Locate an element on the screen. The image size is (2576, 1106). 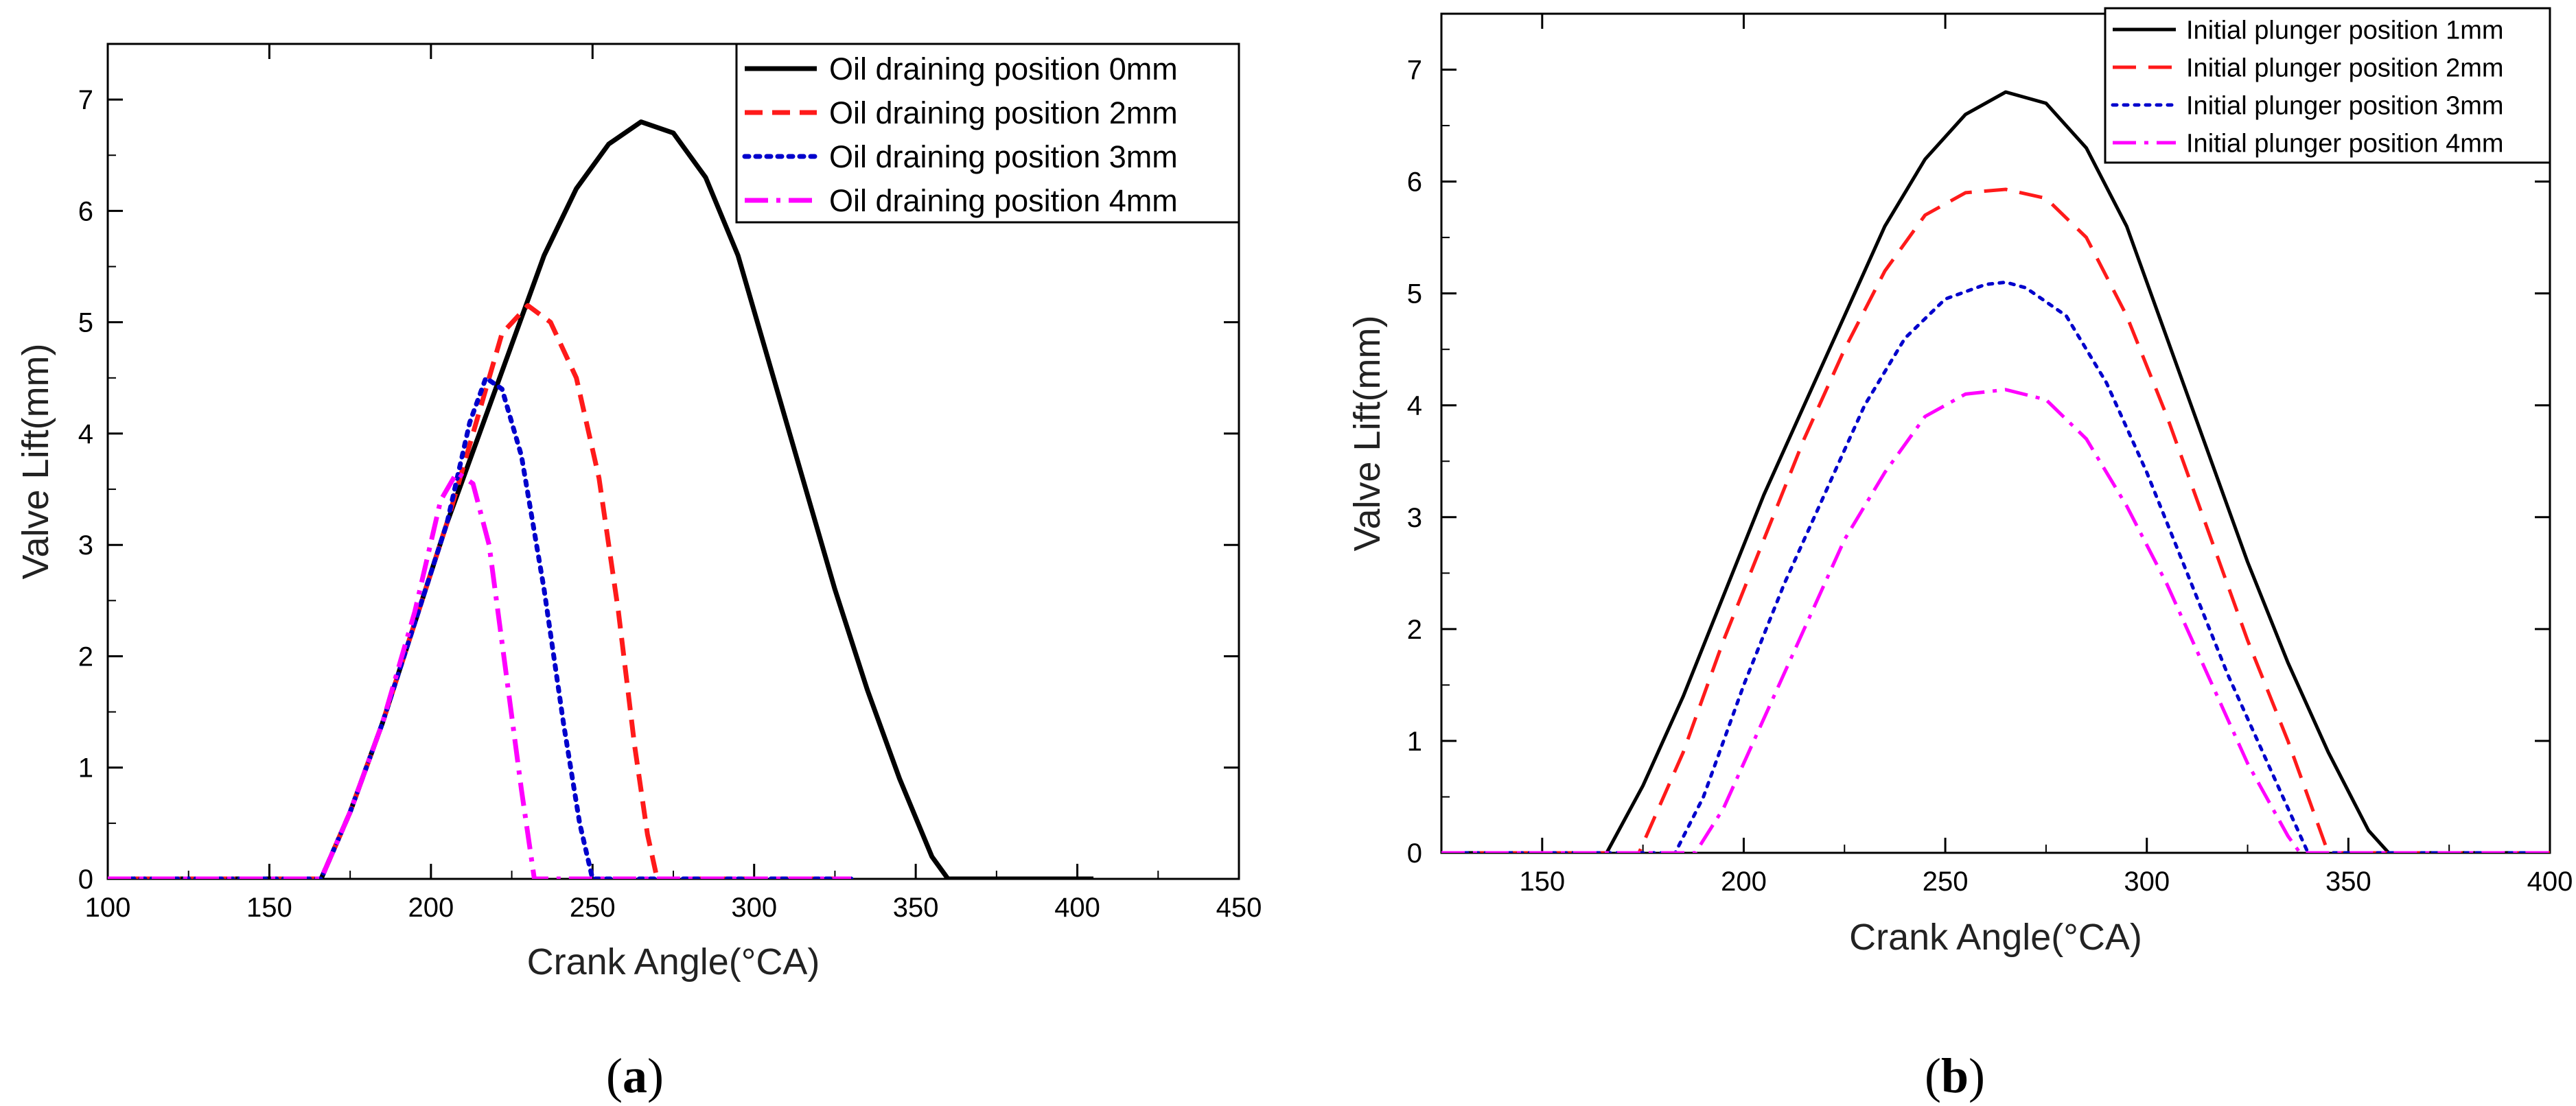
x-tick-label-b: 350 is located at coordinates (2348, 882).